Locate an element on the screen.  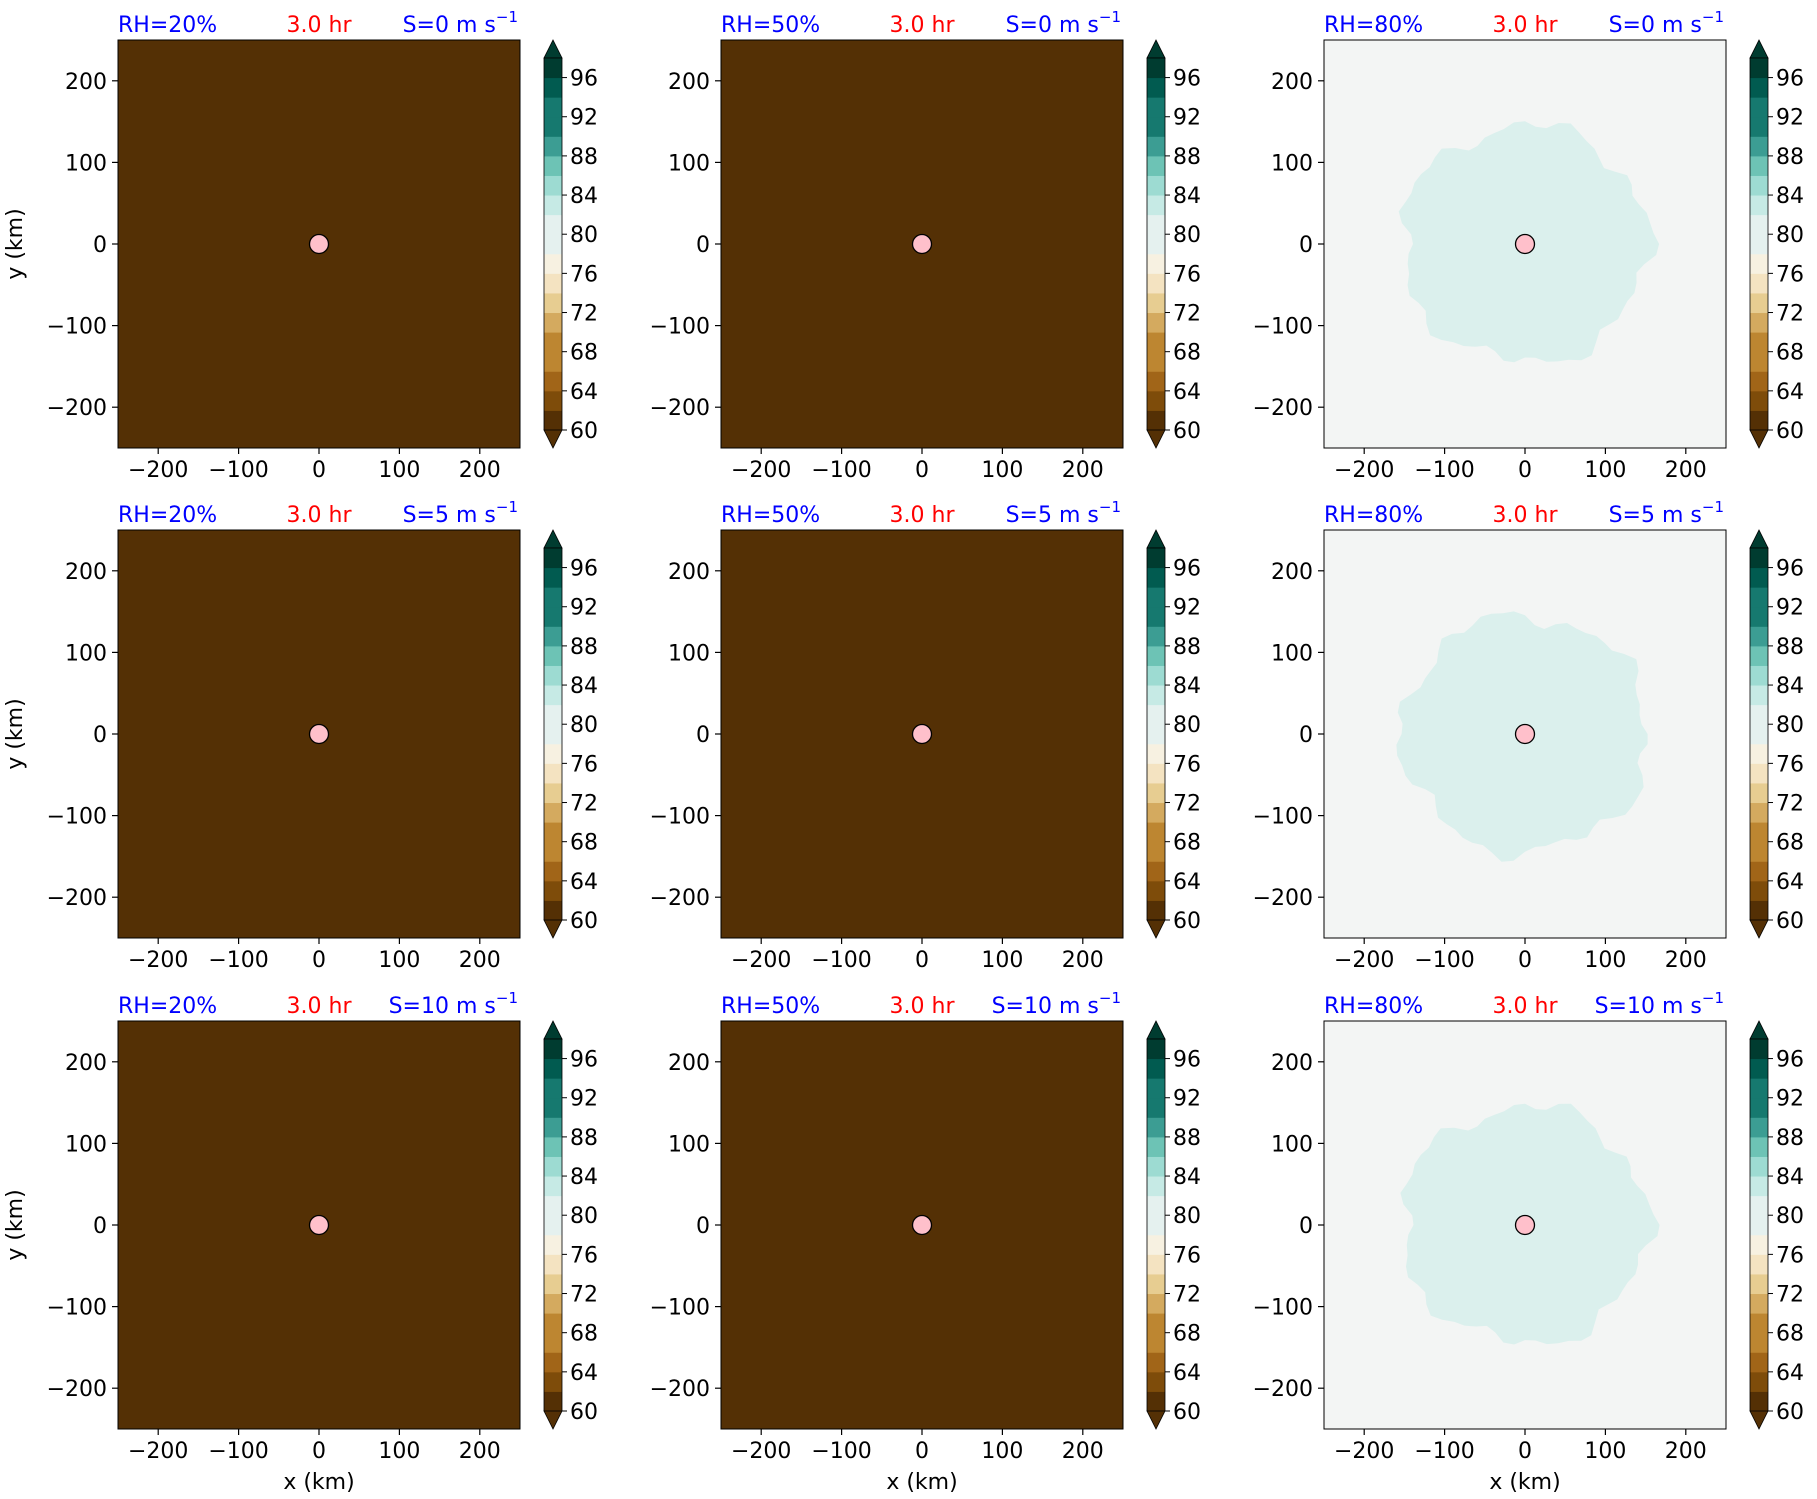
x-tick-label: −200 is located at coordinates (1364, 960).